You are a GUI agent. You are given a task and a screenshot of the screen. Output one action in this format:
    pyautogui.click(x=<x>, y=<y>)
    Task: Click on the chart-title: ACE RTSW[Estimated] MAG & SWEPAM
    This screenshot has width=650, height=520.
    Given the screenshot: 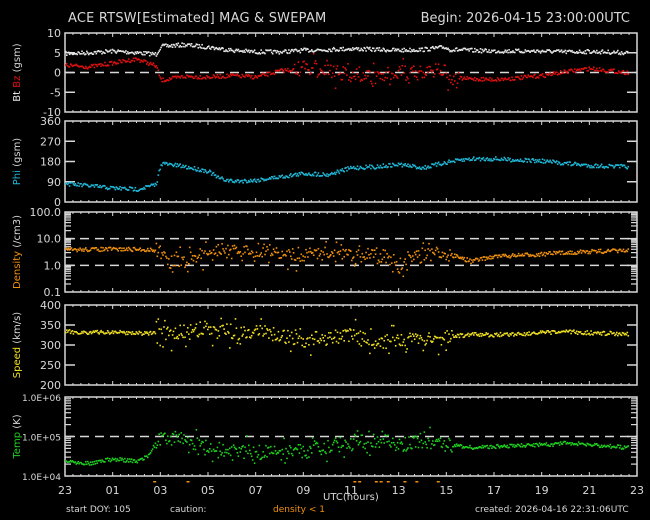 What is the action you would take?
    pyautogui.click(x=197, y=18)
    